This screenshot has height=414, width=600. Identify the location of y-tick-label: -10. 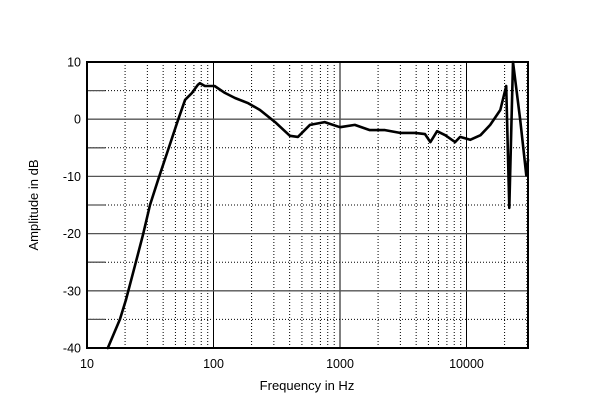
(72, 177).